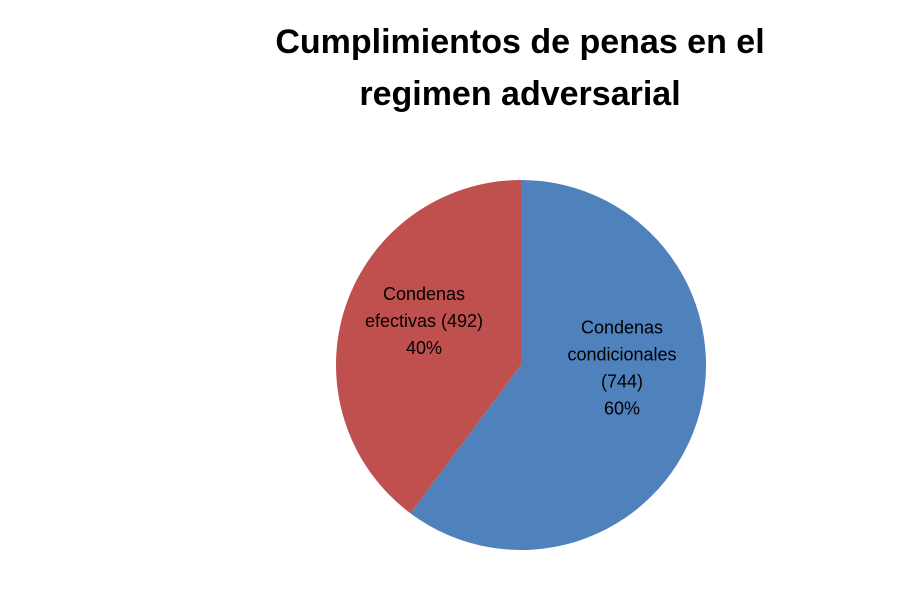  I want to click on slice-label-1: Condenas condicionales (744) 60%, so click(621, 368).